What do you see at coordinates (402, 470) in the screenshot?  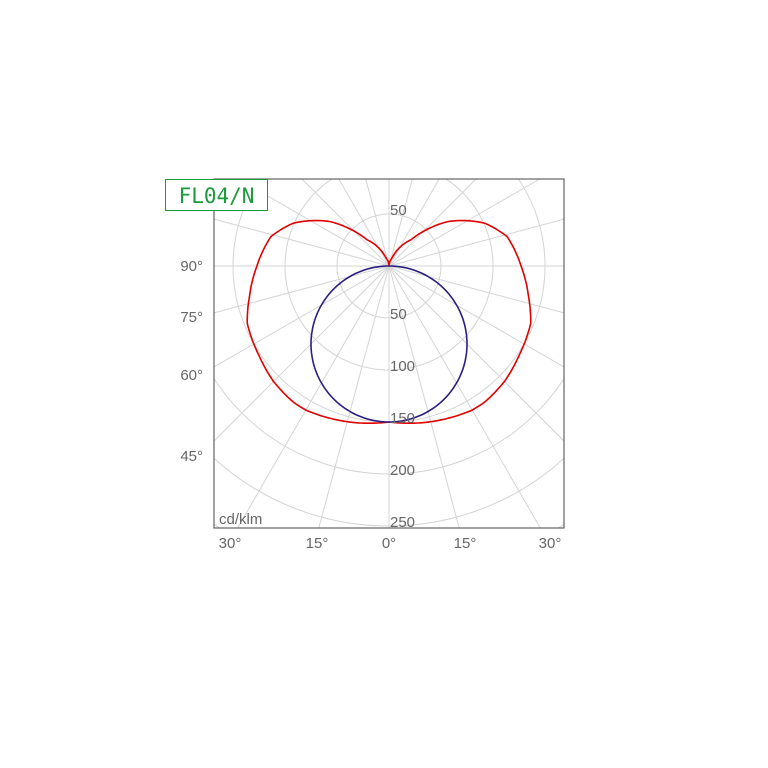 I see `radial-tick-label: 200` at bounding box center [402, 470].